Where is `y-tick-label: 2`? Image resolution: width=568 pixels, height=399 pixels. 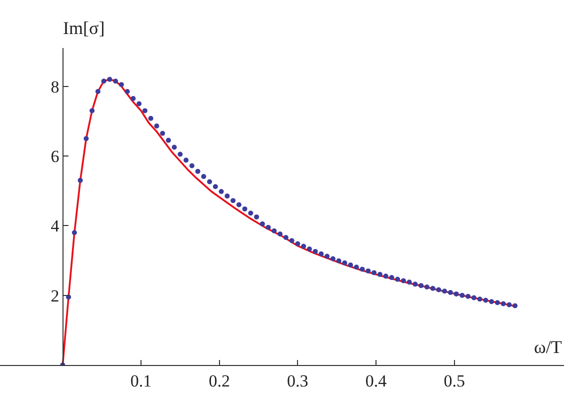 y-tick-label: 2 is located at coordinates (55, 296).